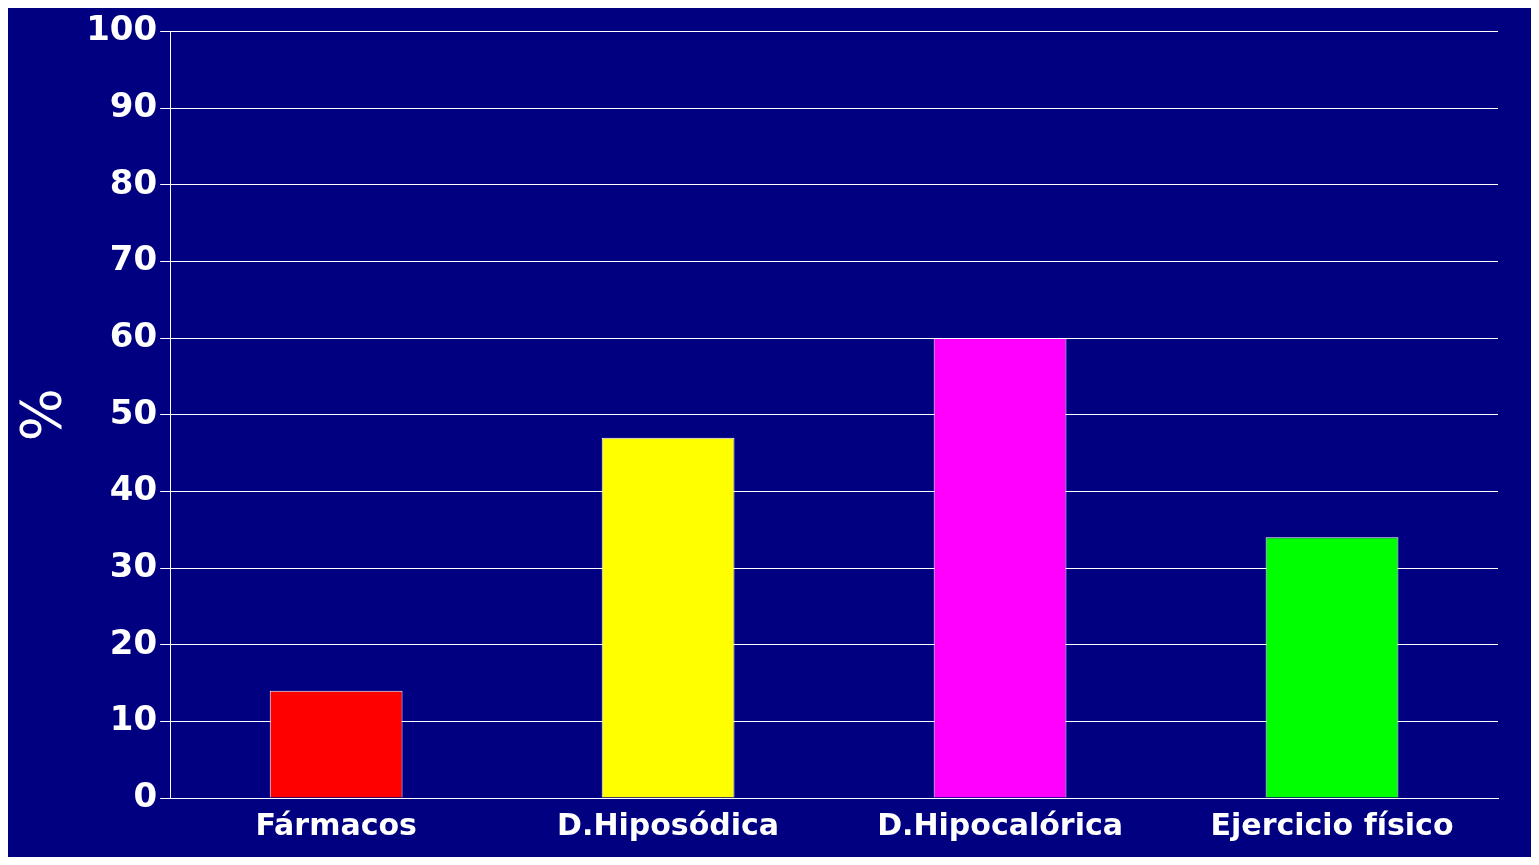 This screenshot has width=1539, height=865. I want to click on y-tick-label: 70, so click(133, 258).